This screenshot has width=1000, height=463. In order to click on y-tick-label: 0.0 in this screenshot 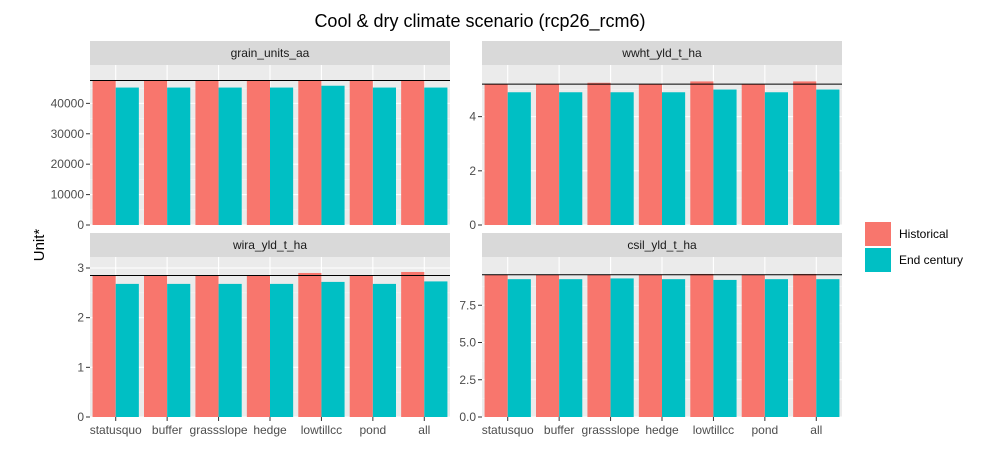, I will do `click(467, 417)`.